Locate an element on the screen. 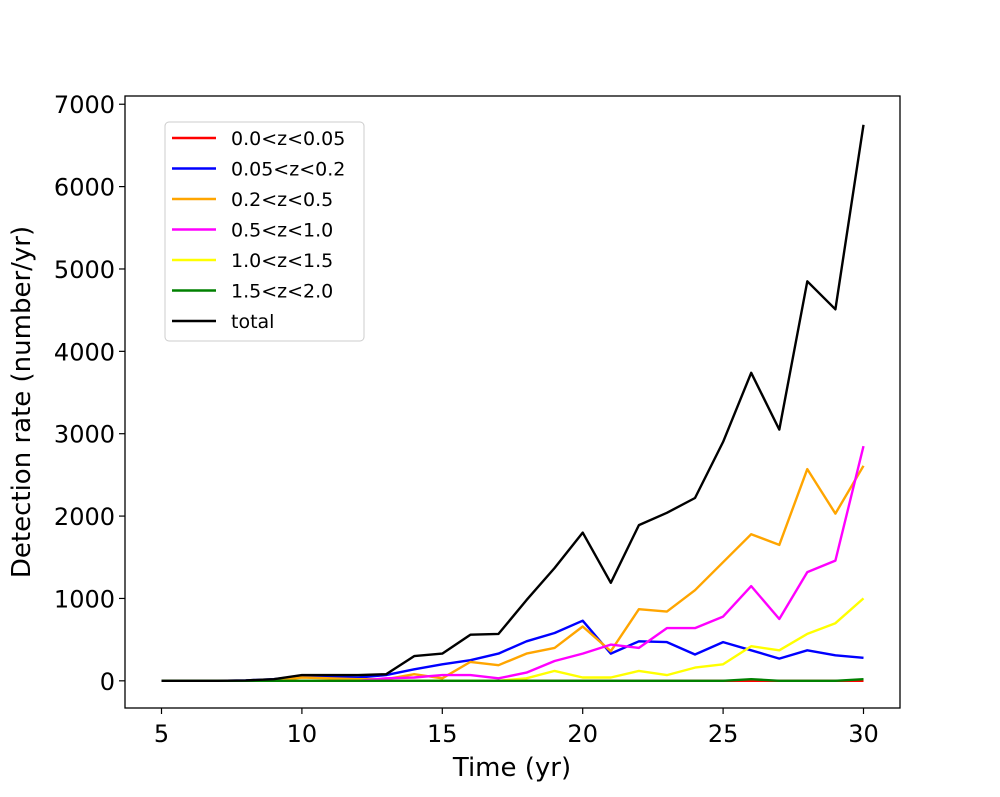 The width and height of the screenshot is (1000, 797). x-tick-label: 30 is located at coordinates (863, 734).